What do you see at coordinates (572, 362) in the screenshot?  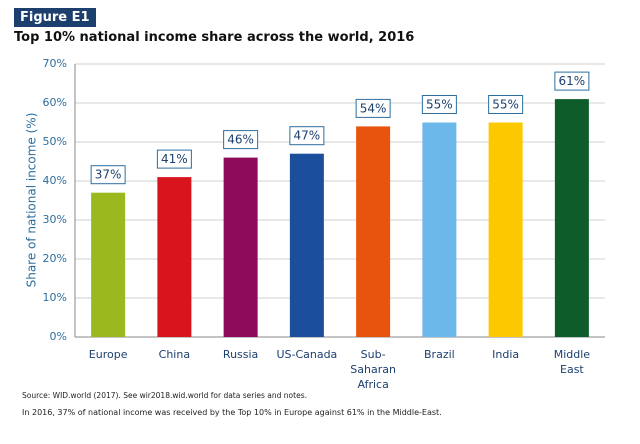 I see `x-tick-label: Middle East` at bounding box center [572, 362].